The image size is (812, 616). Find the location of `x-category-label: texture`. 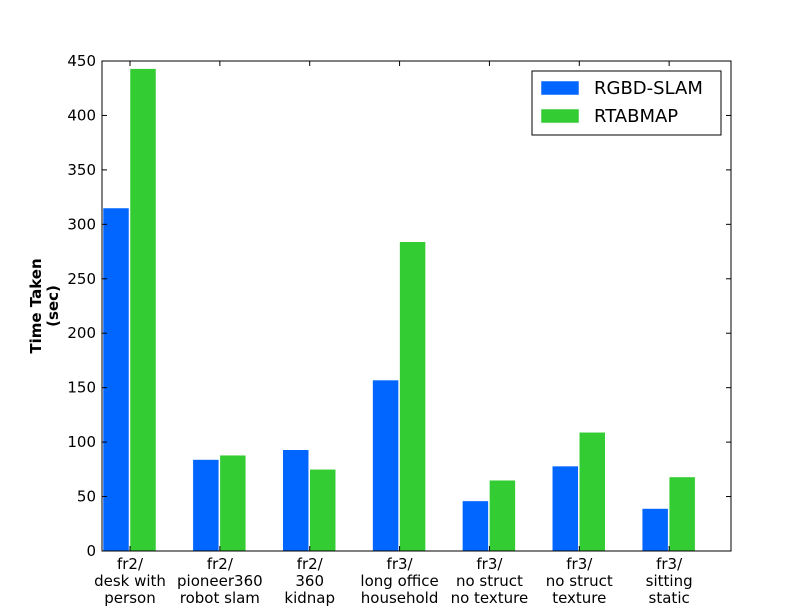

x-category-label: texture is located at coordinates (579, 598).